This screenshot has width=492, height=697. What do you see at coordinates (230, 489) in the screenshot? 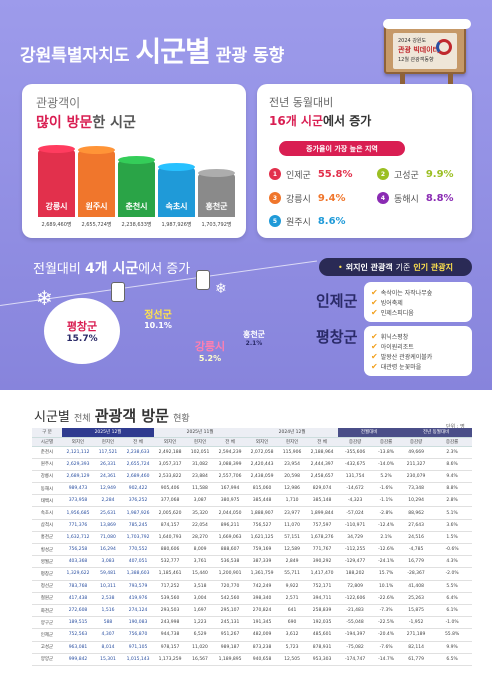
I see `value-cell: 167,994` at bounding box center [230, 489].